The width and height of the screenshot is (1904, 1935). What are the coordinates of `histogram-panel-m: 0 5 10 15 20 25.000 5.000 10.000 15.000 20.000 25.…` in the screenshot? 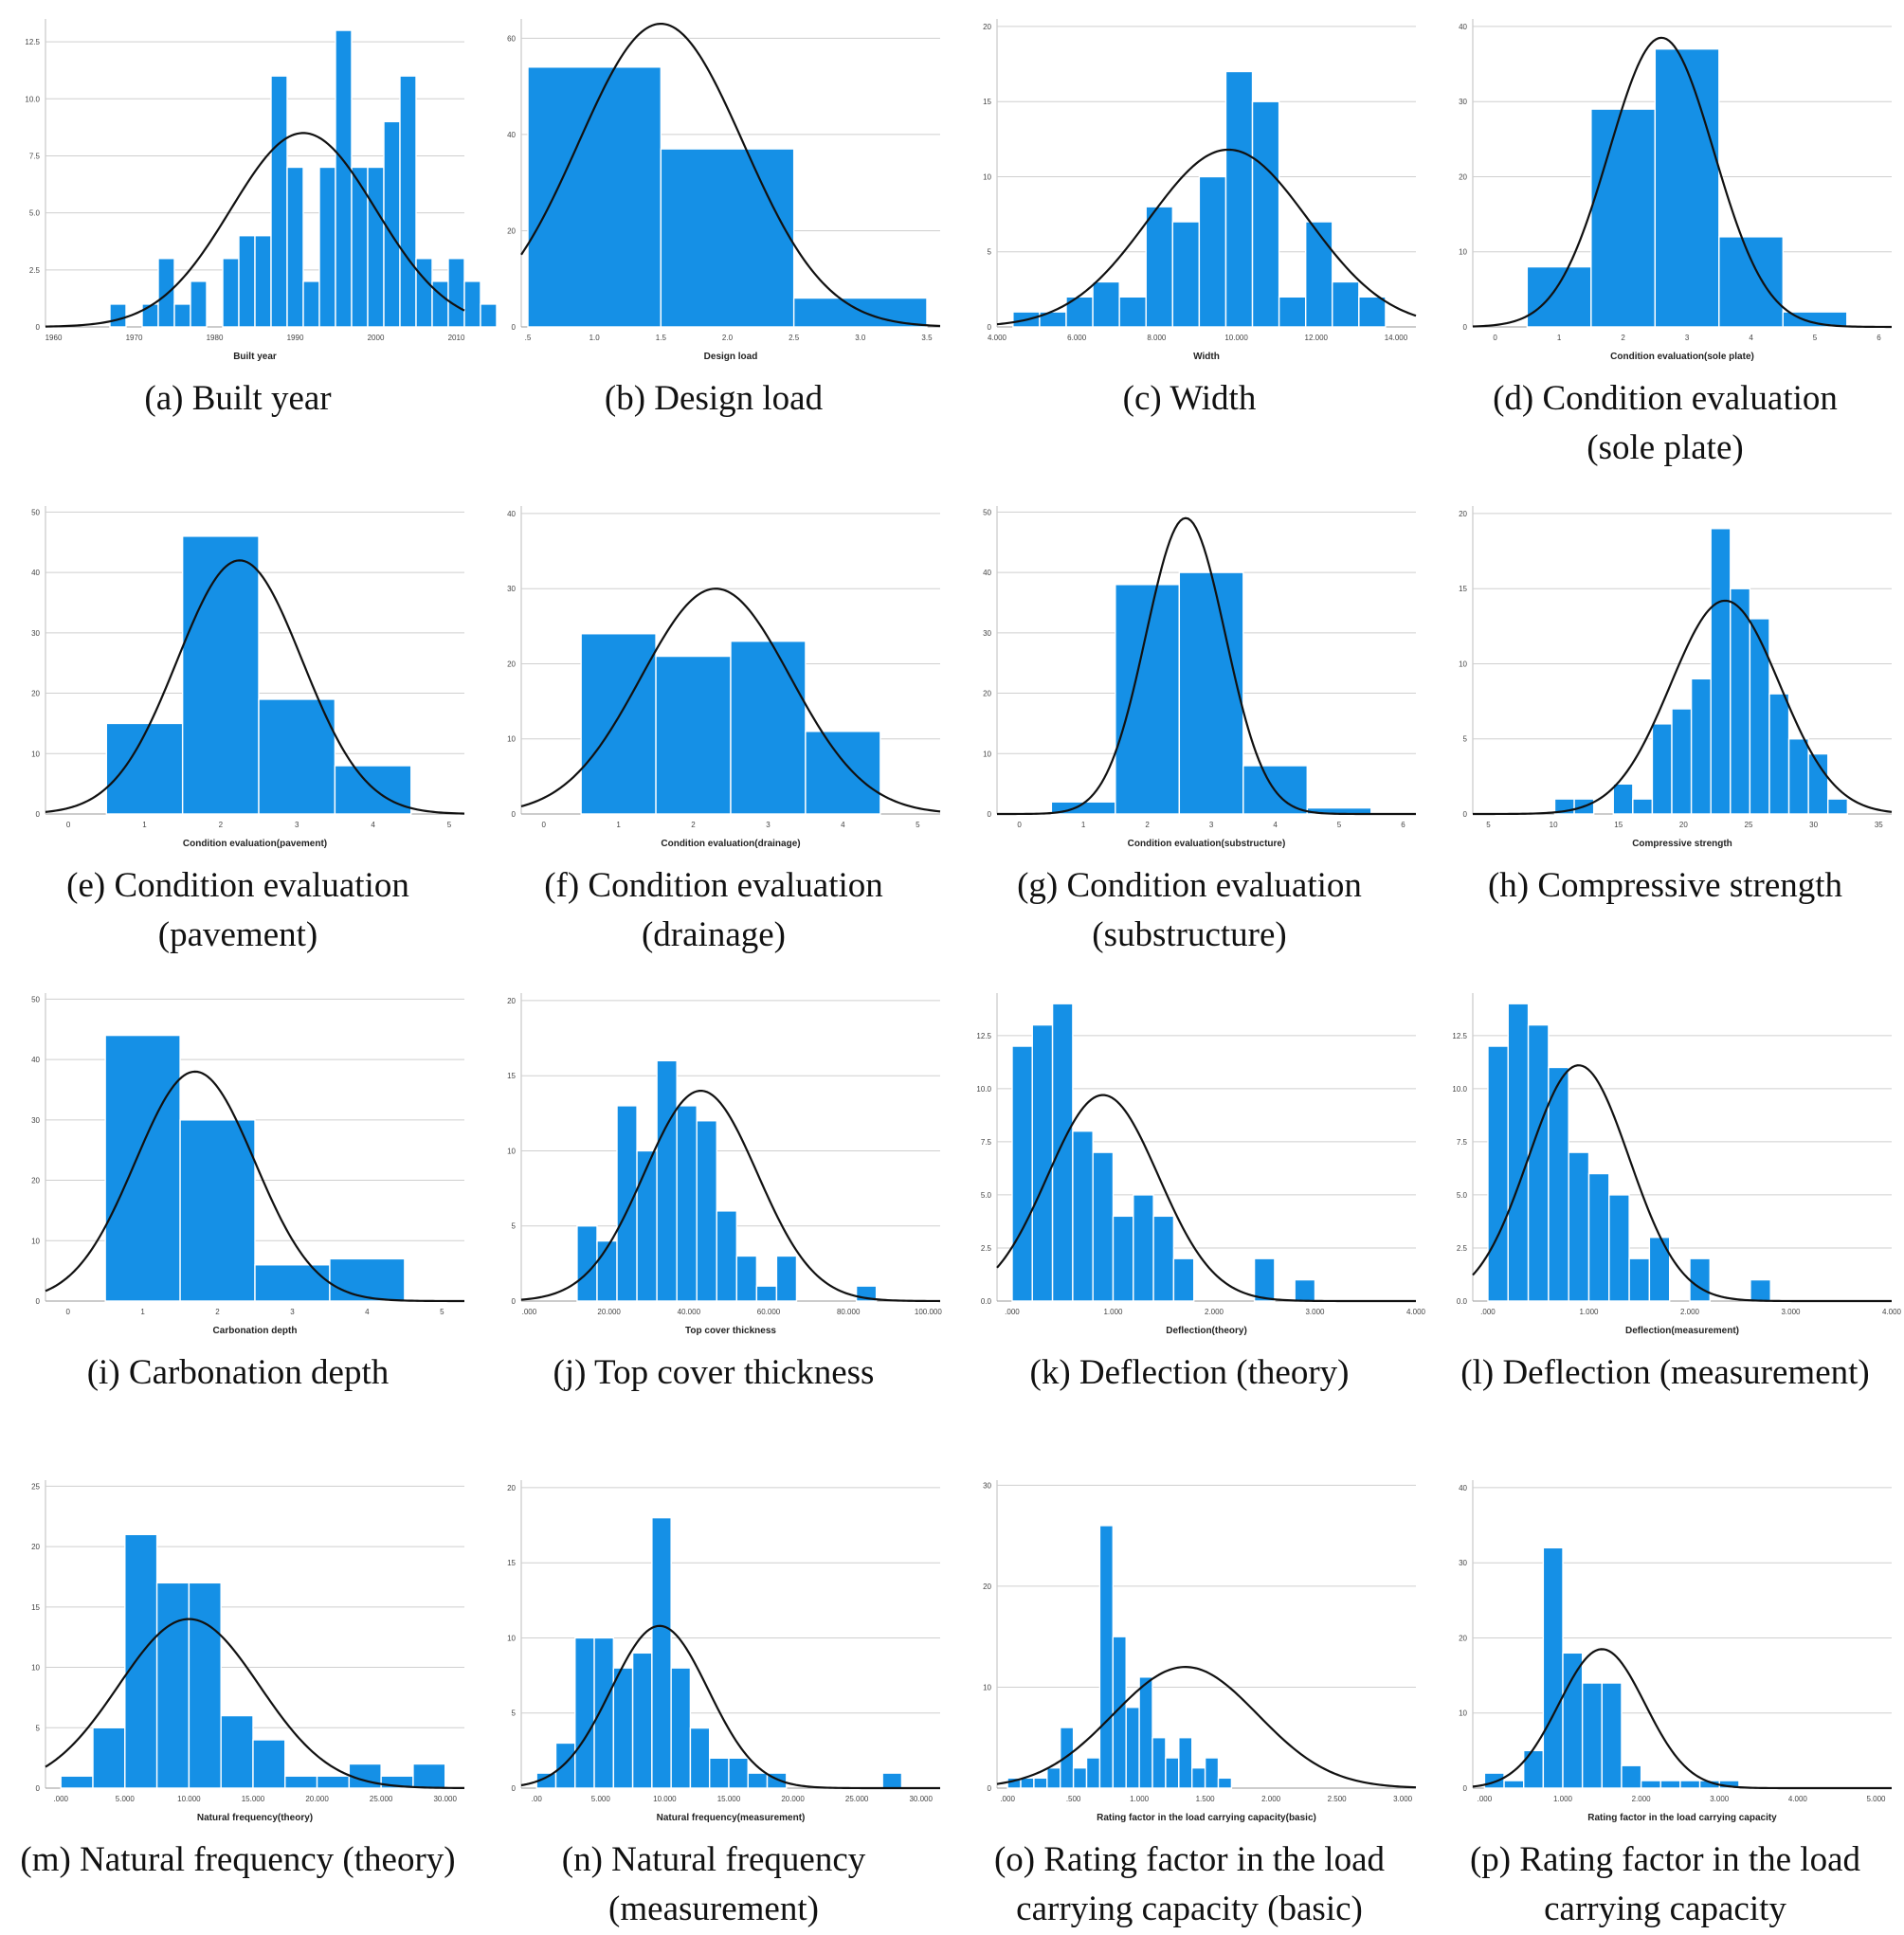 It's located at (238, 1698).